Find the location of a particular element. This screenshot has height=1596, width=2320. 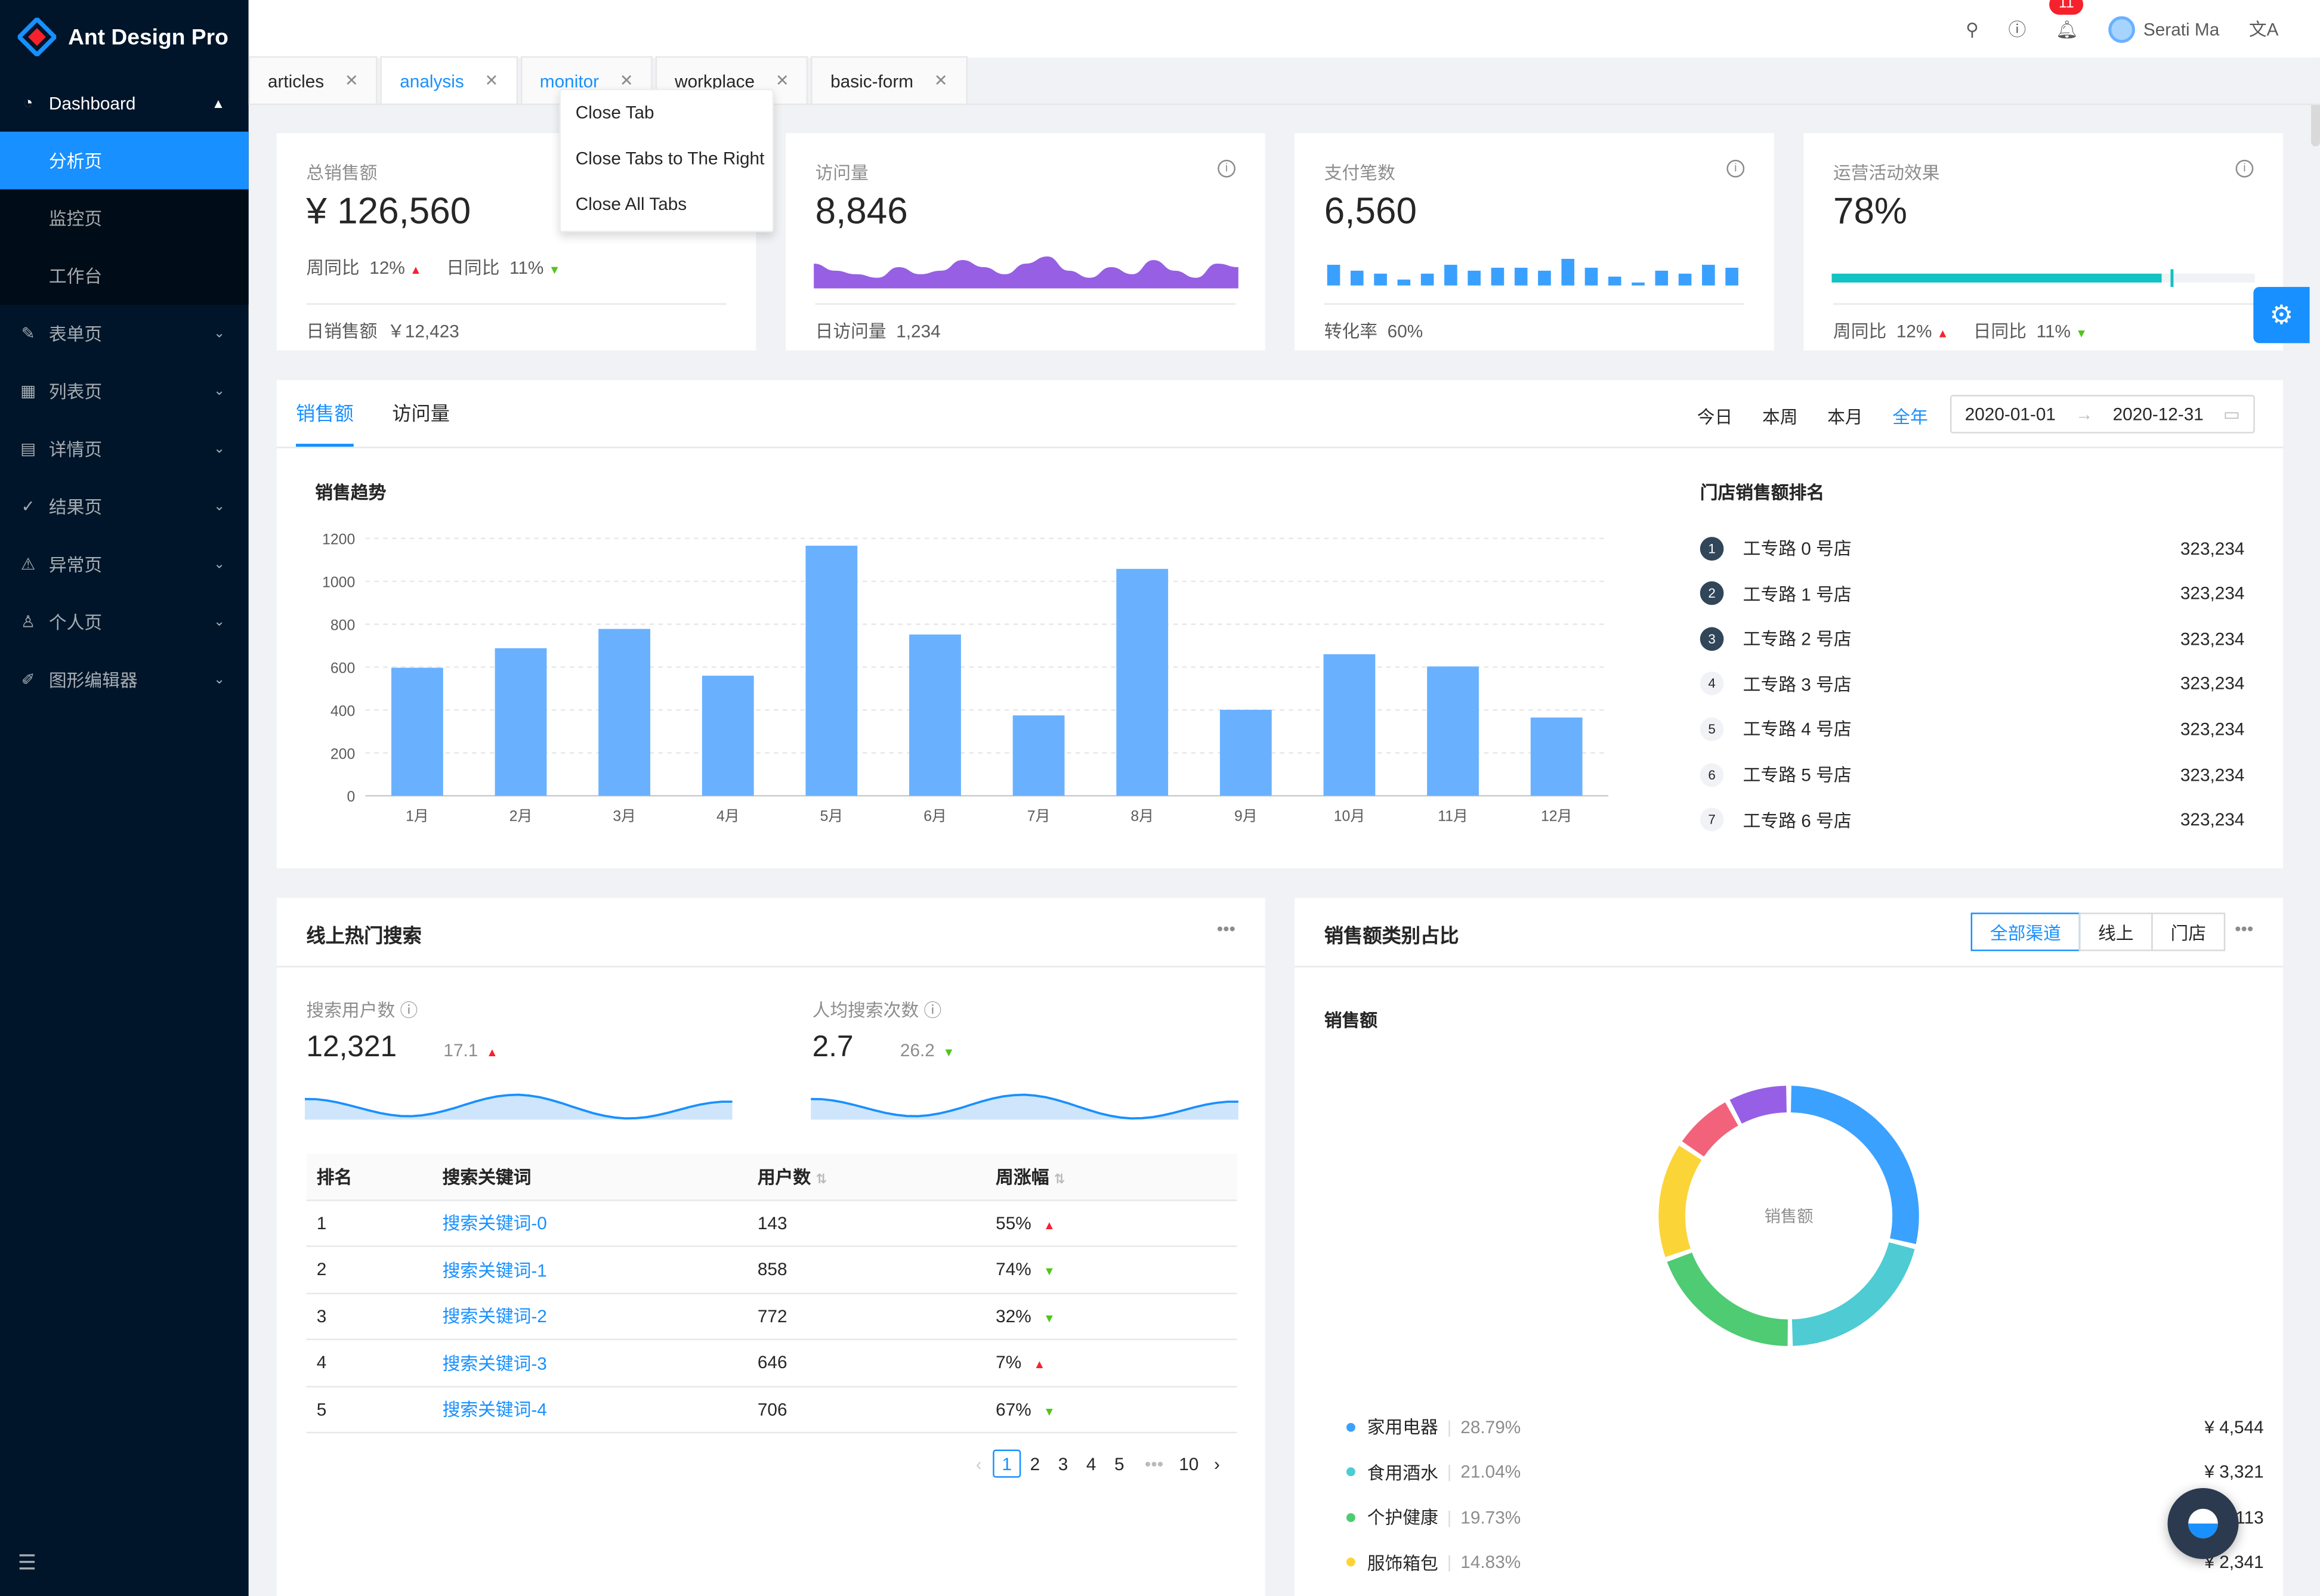

table-row: 1 搜索关键词-0 143 55% ▲ is located at coordinates (771, 1224).